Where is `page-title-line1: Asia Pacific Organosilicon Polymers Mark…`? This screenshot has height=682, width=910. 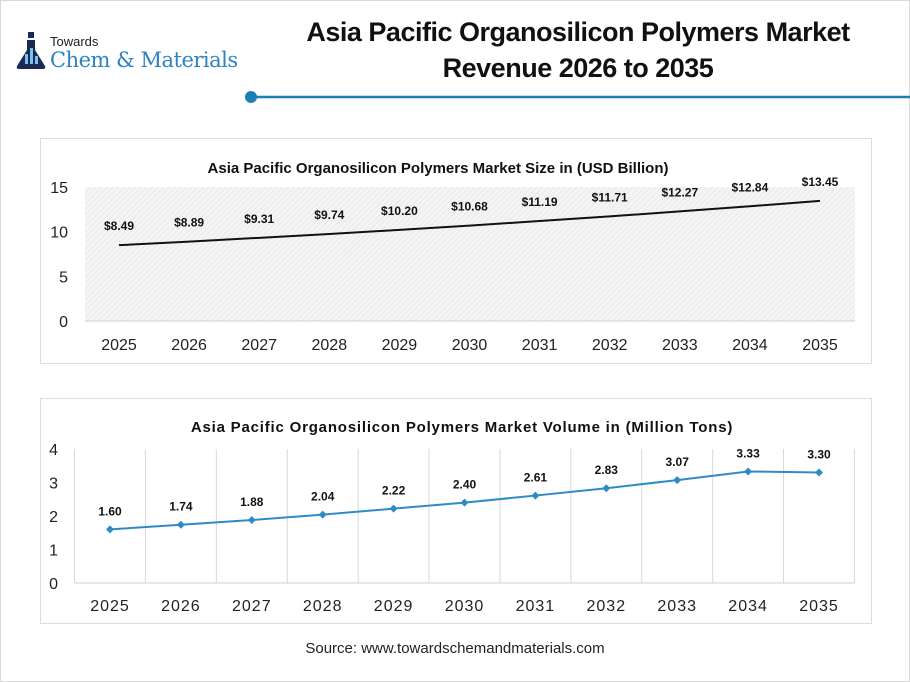
page-title-line1: Asia Pacific Organosilicon Polymers Mark… is located at coordinates (578, 32).